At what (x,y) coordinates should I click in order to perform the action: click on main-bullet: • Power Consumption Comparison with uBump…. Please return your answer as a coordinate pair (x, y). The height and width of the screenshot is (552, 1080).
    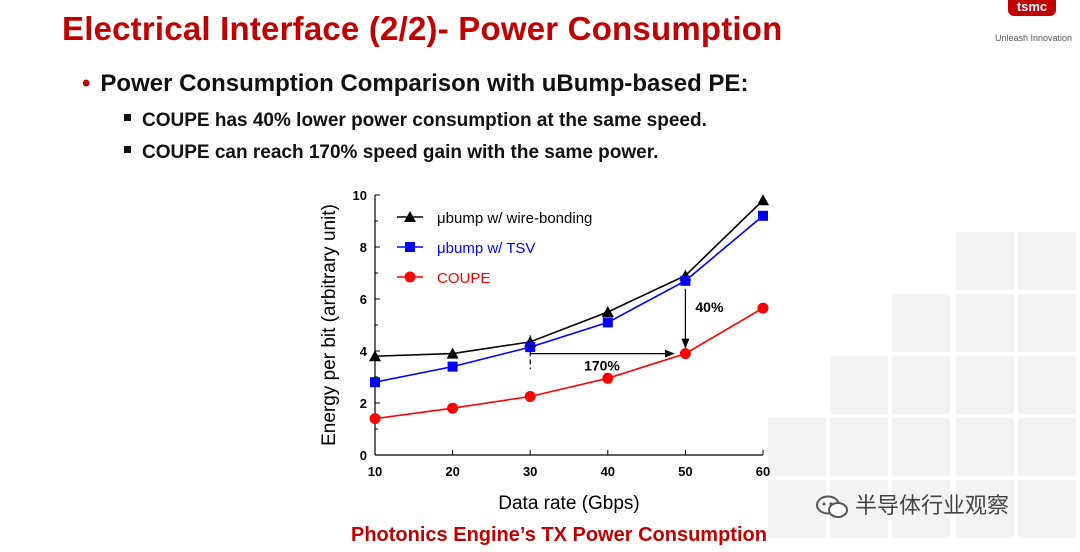
    Looking at the image, I should click on (415, 84).